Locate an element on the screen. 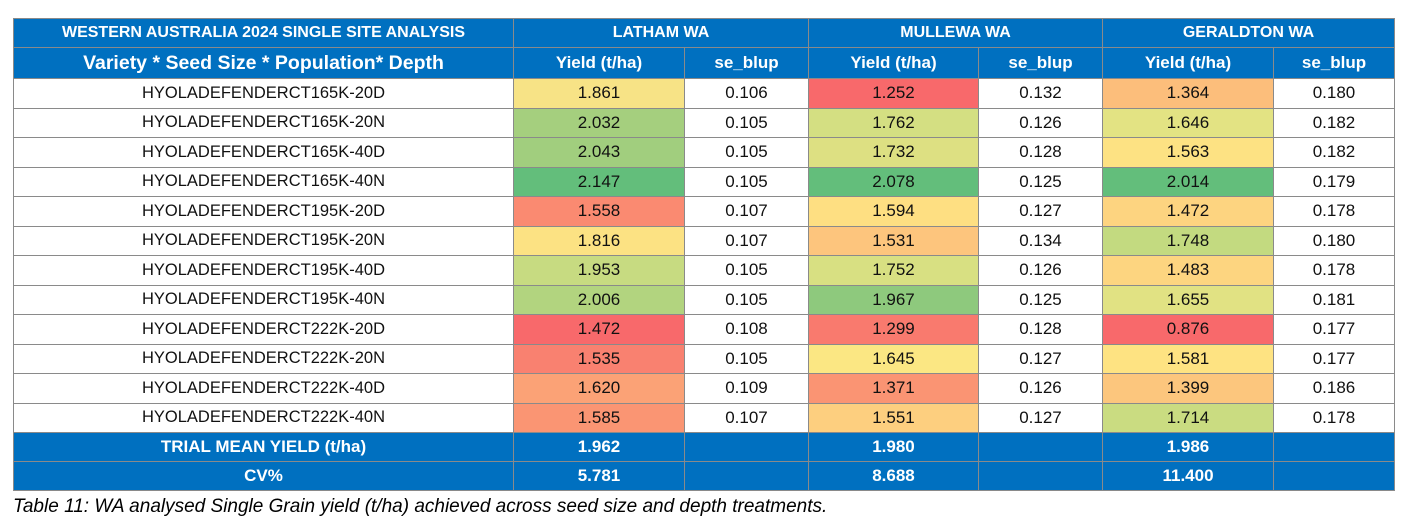 The width and height of the screenshot is (1409, 530). yield-cell: 2.006 is located at coordinates (599, 299).